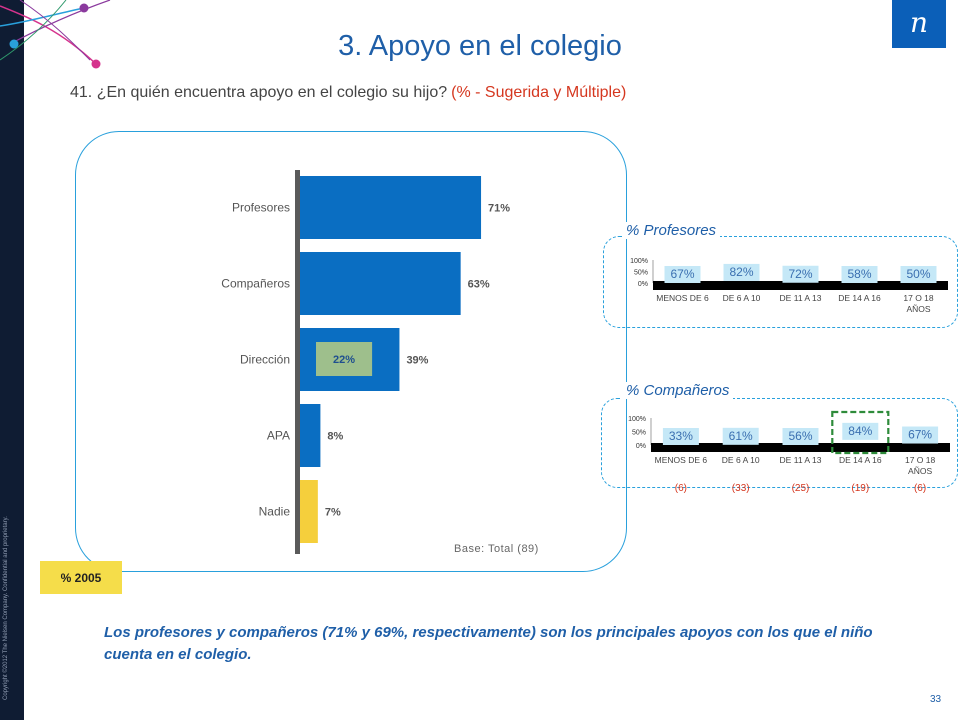 The width and height of the screenshot is (960, 720). What do you see at coordinates (335, 437) in the screenshot?
I see `value-label-3: 8%` at bounding box center [335, 437].